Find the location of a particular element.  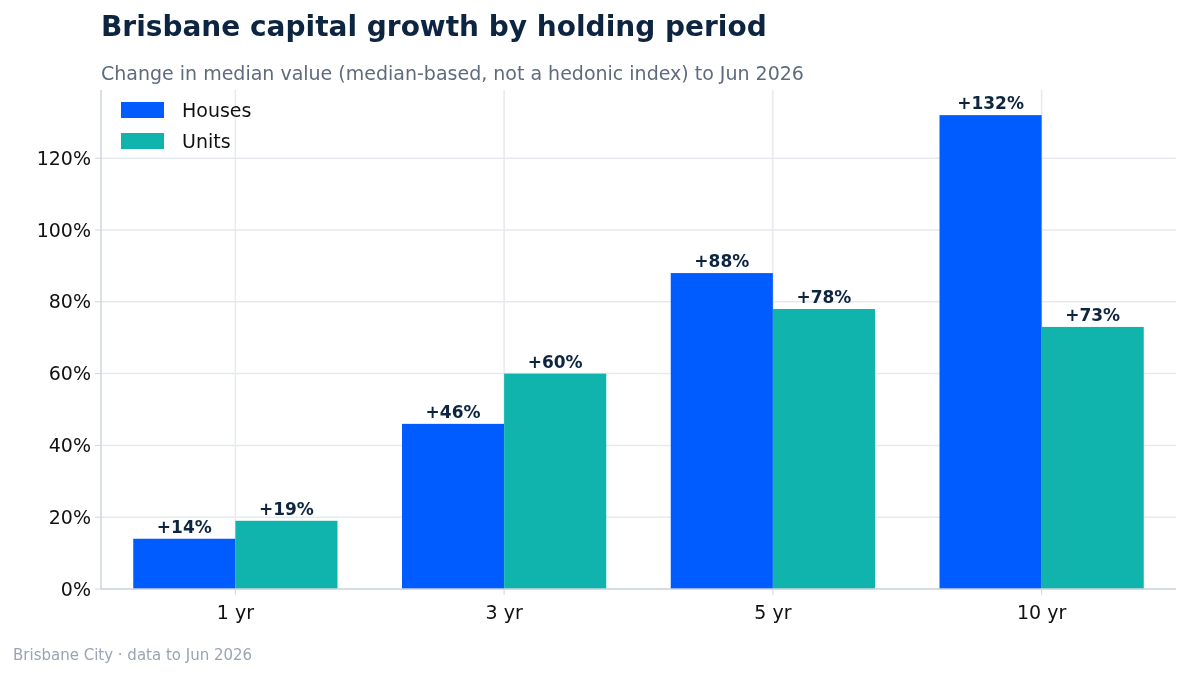

data-label: +46% is located at coordinates (453, 411).